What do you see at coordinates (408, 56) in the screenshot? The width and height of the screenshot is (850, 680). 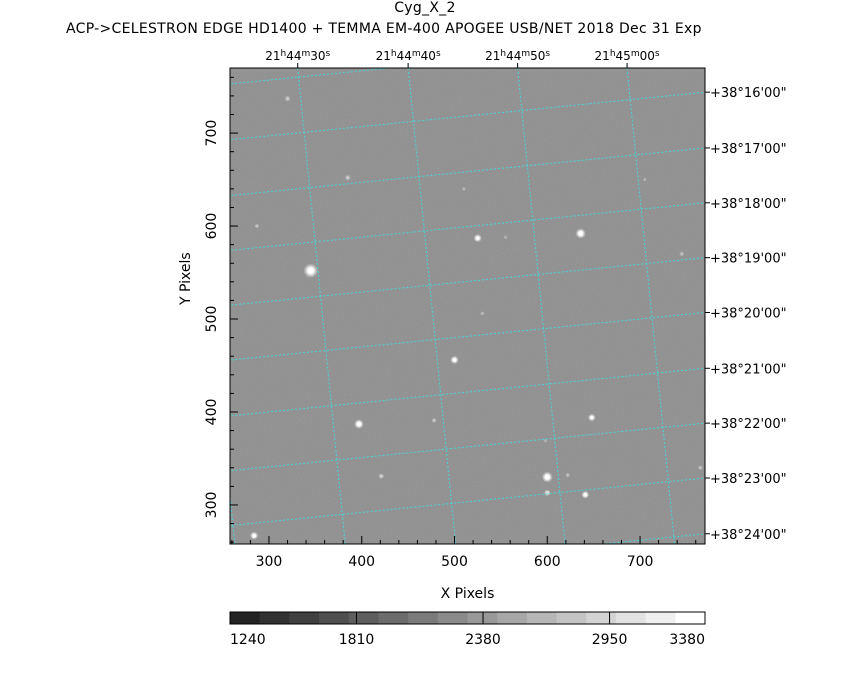 I see `ra-tick-label-1: 21h44m40s` at bounding box center [408, 56].